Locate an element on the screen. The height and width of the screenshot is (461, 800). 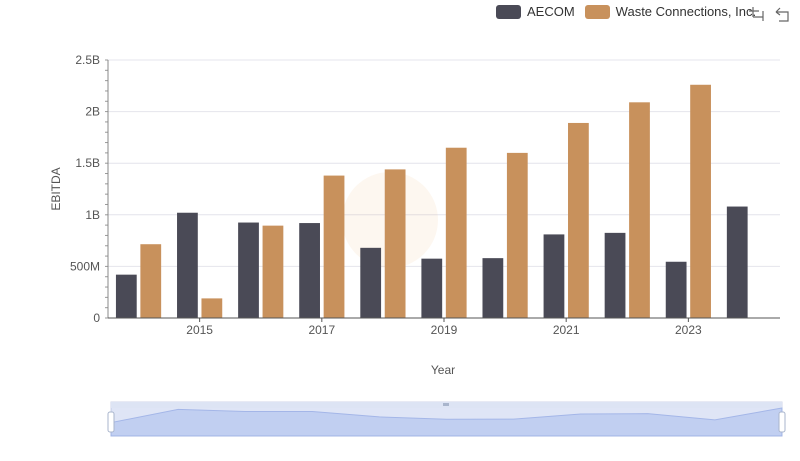
legend-swatch-waste-connections is located at coordinates (597, 11).